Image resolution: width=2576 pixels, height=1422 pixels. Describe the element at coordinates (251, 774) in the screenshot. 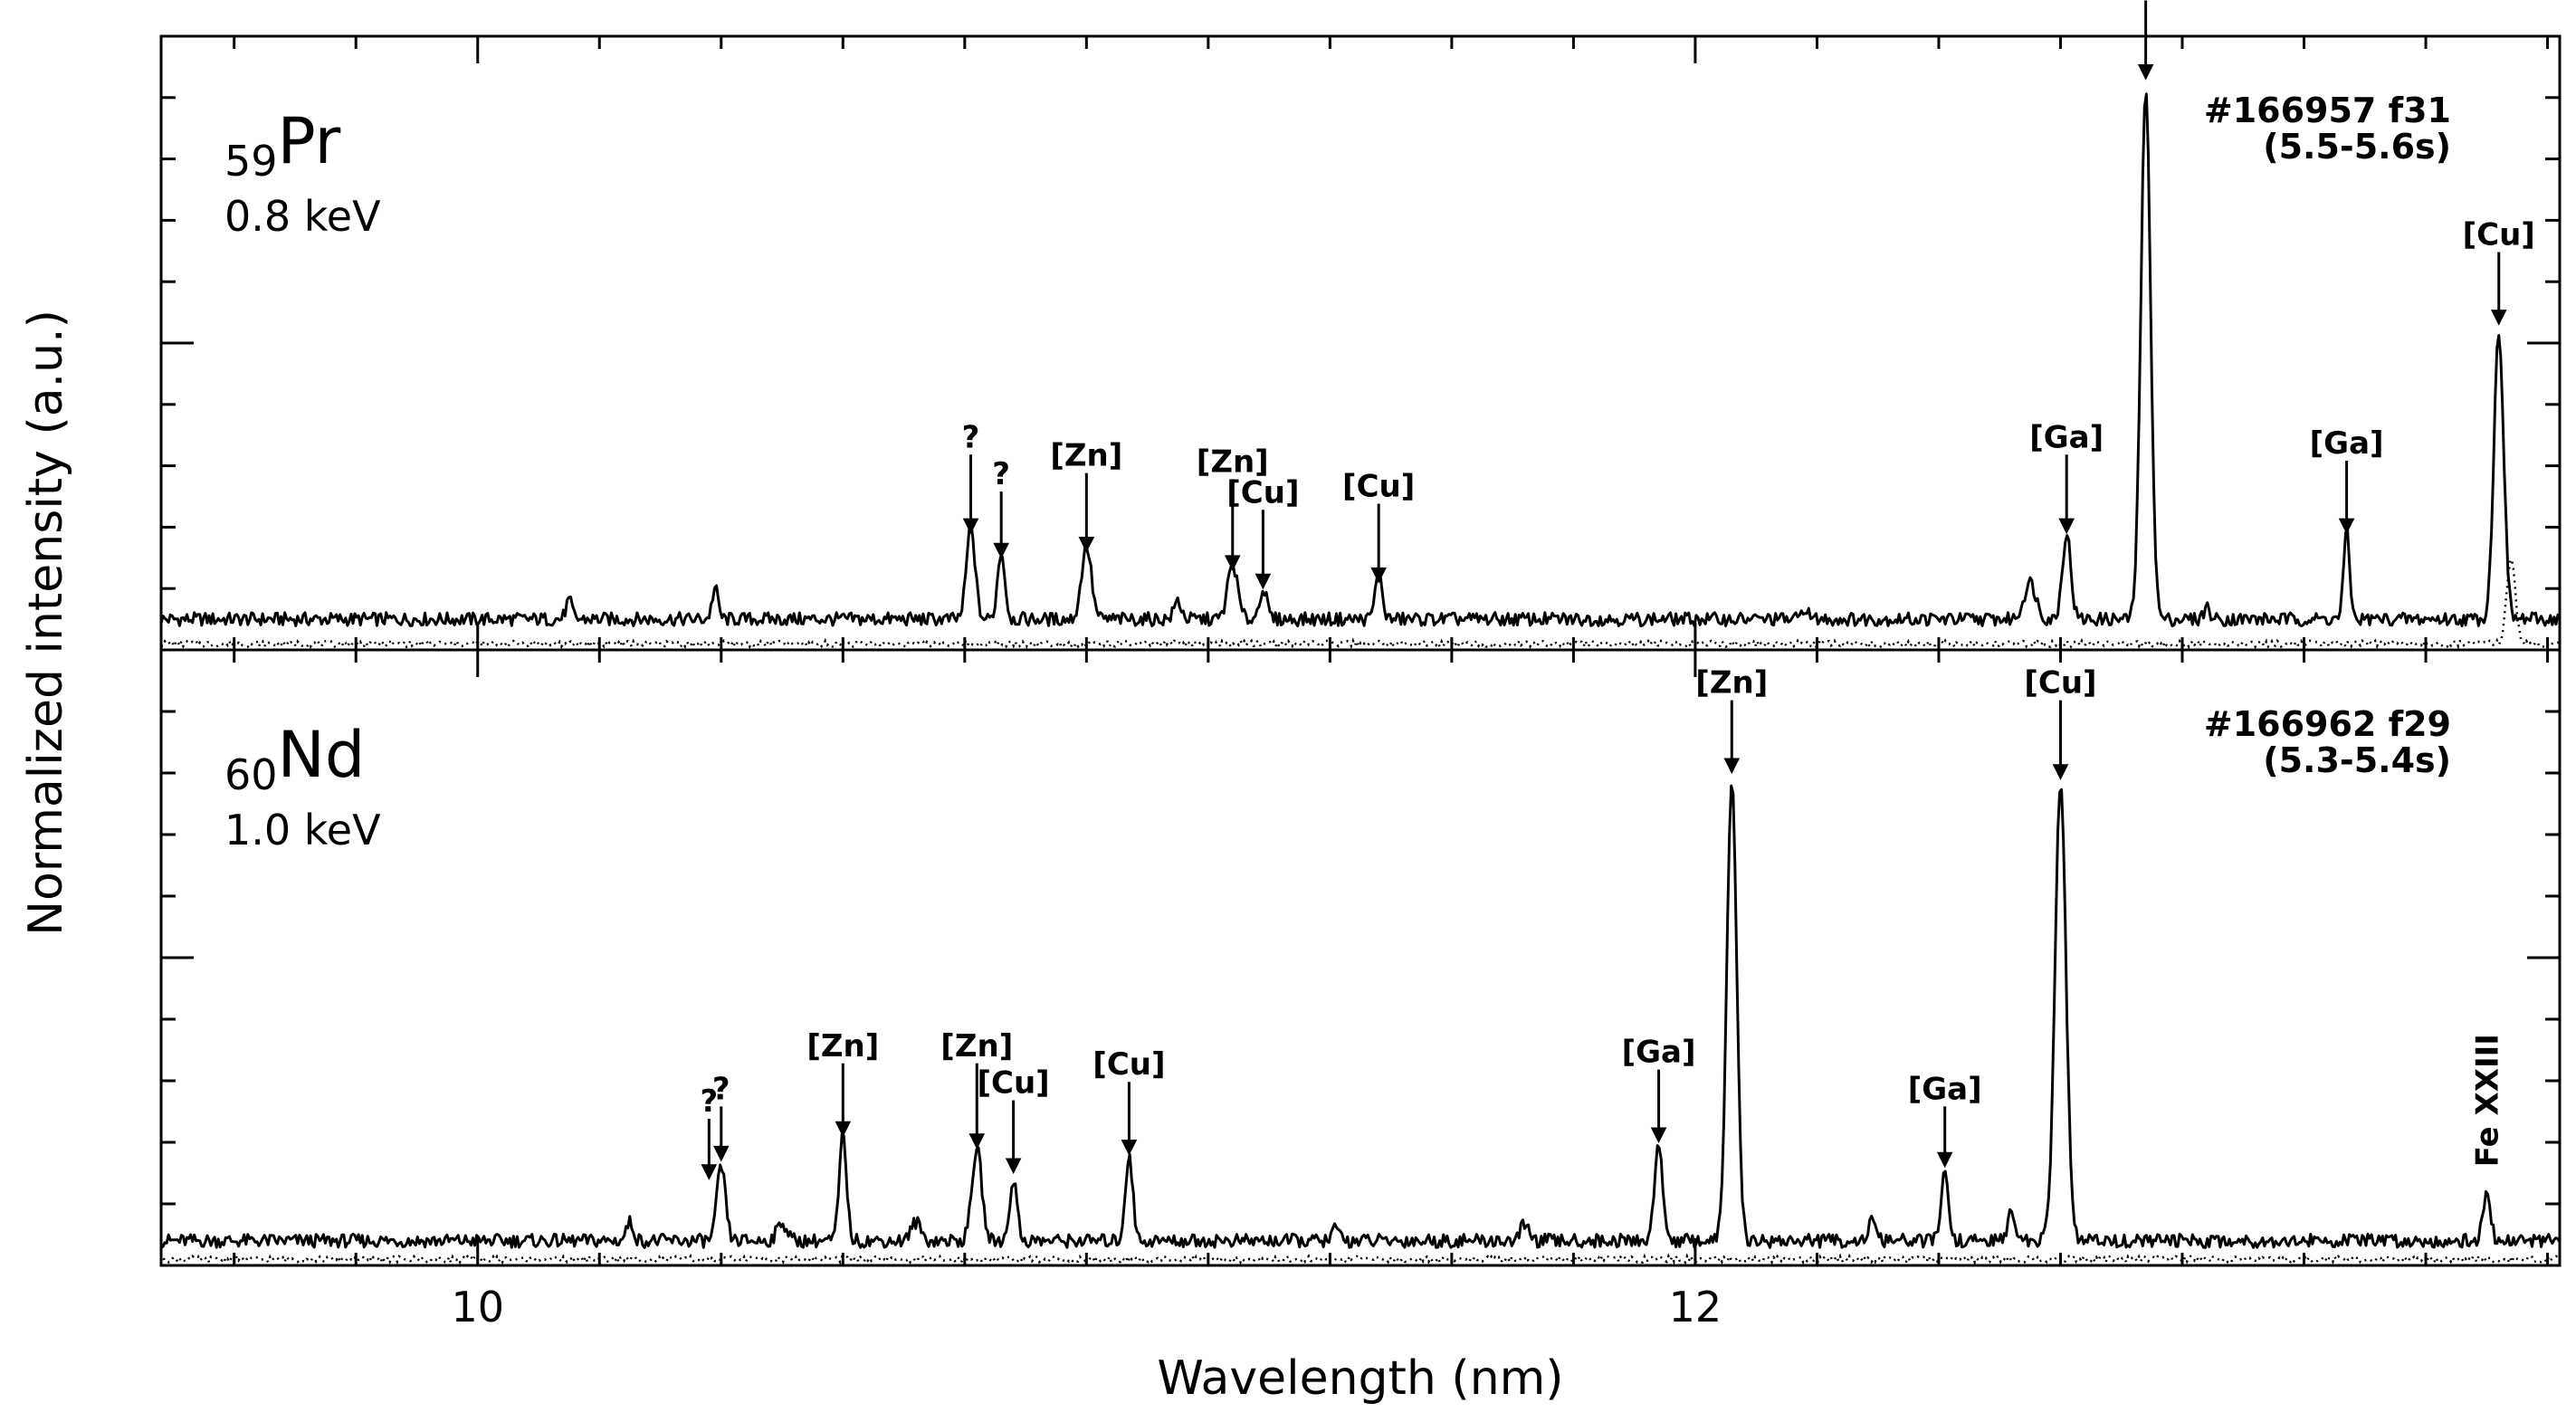

I see `element-atomic-number: 60` at that location.